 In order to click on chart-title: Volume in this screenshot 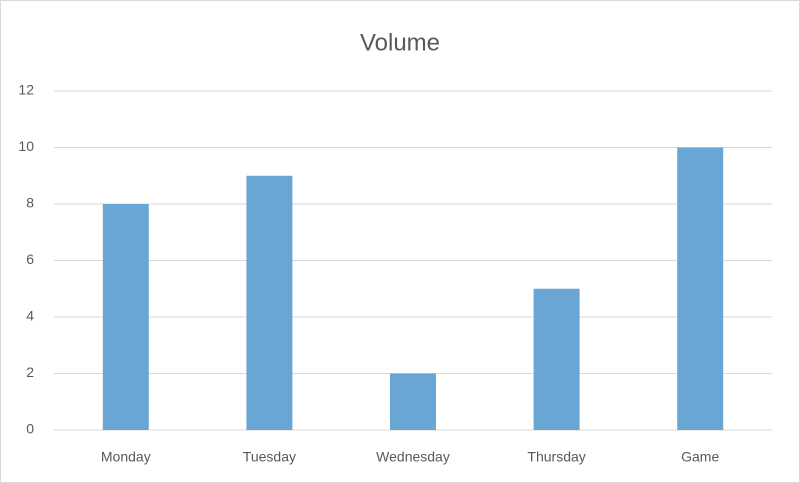, I will do `click(400, 42)`.